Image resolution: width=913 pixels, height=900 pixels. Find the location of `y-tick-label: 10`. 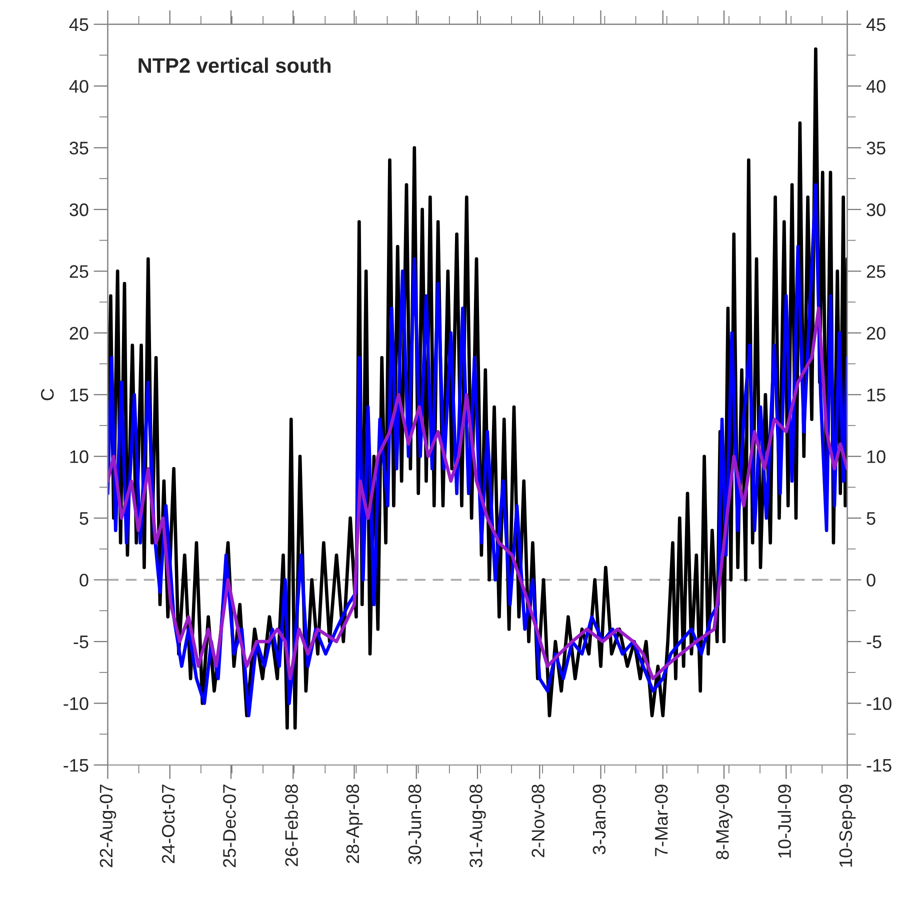

y-tick-label: 10 is located at coordinates (79, 457).